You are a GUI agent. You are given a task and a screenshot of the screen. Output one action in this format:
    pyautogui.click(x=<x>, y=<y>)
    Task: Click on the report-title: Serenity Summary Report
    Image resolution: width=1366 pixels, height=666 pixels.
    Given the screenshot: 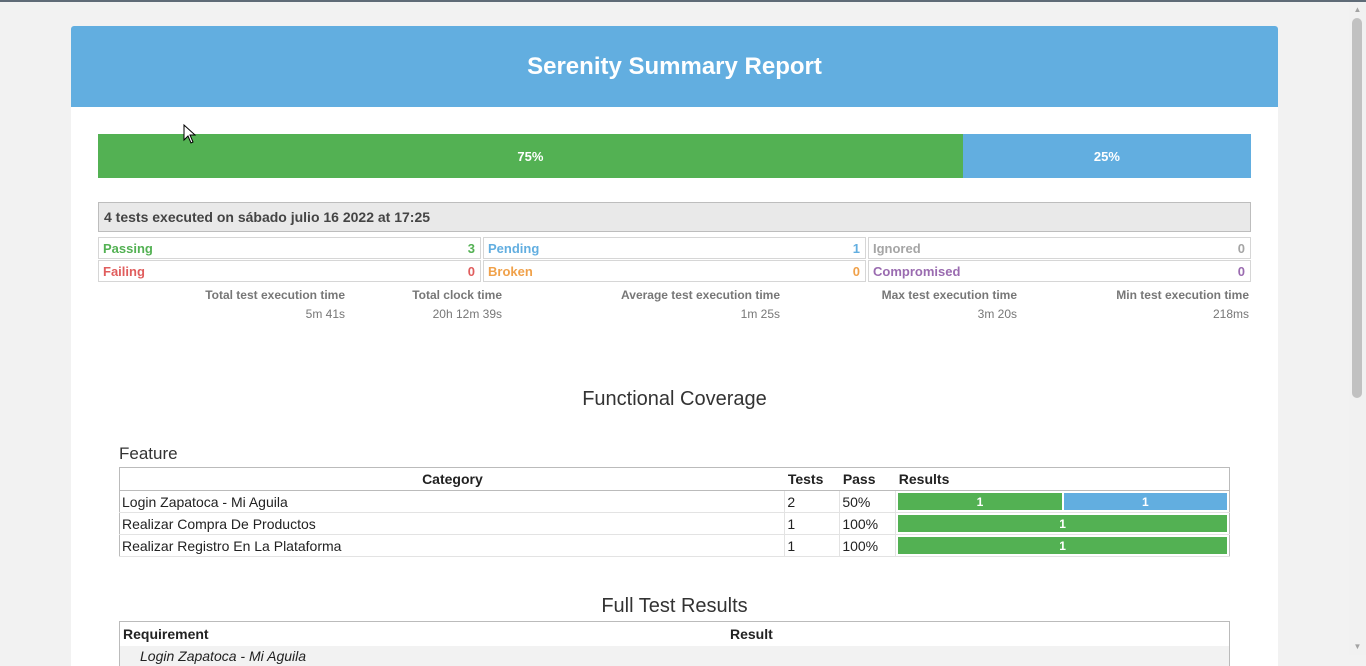 What is the action you would take?
    pyautogui.click(x=674, y=66)
    